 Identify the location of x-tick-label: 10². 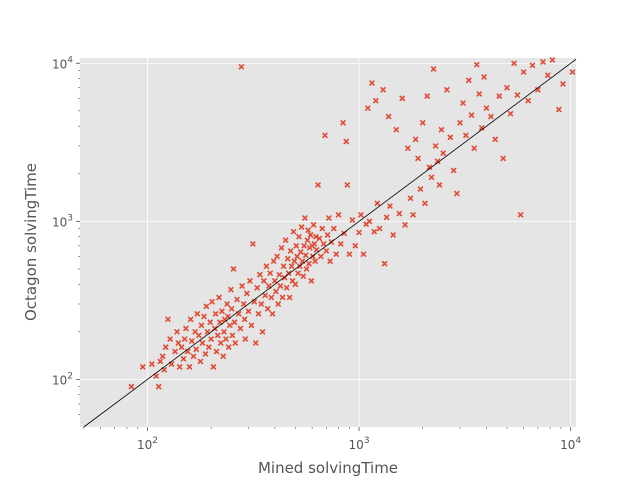
(147, 444).